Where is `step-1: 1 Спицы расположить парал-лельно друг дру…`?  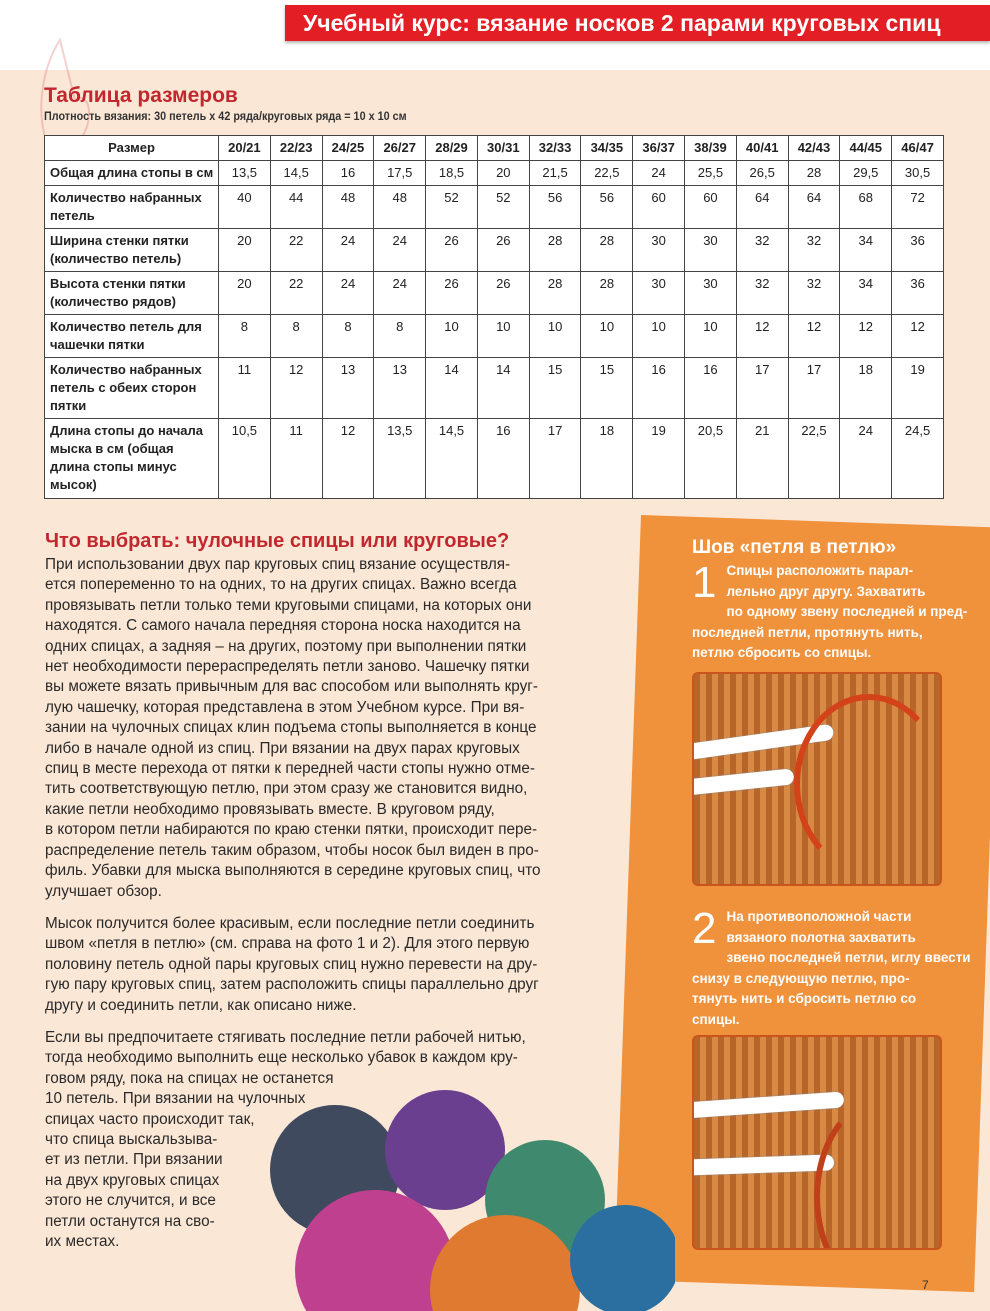 step-1: 1 Спицы расположить парал-лельно друг дру… is located at coordinates (829, 611).